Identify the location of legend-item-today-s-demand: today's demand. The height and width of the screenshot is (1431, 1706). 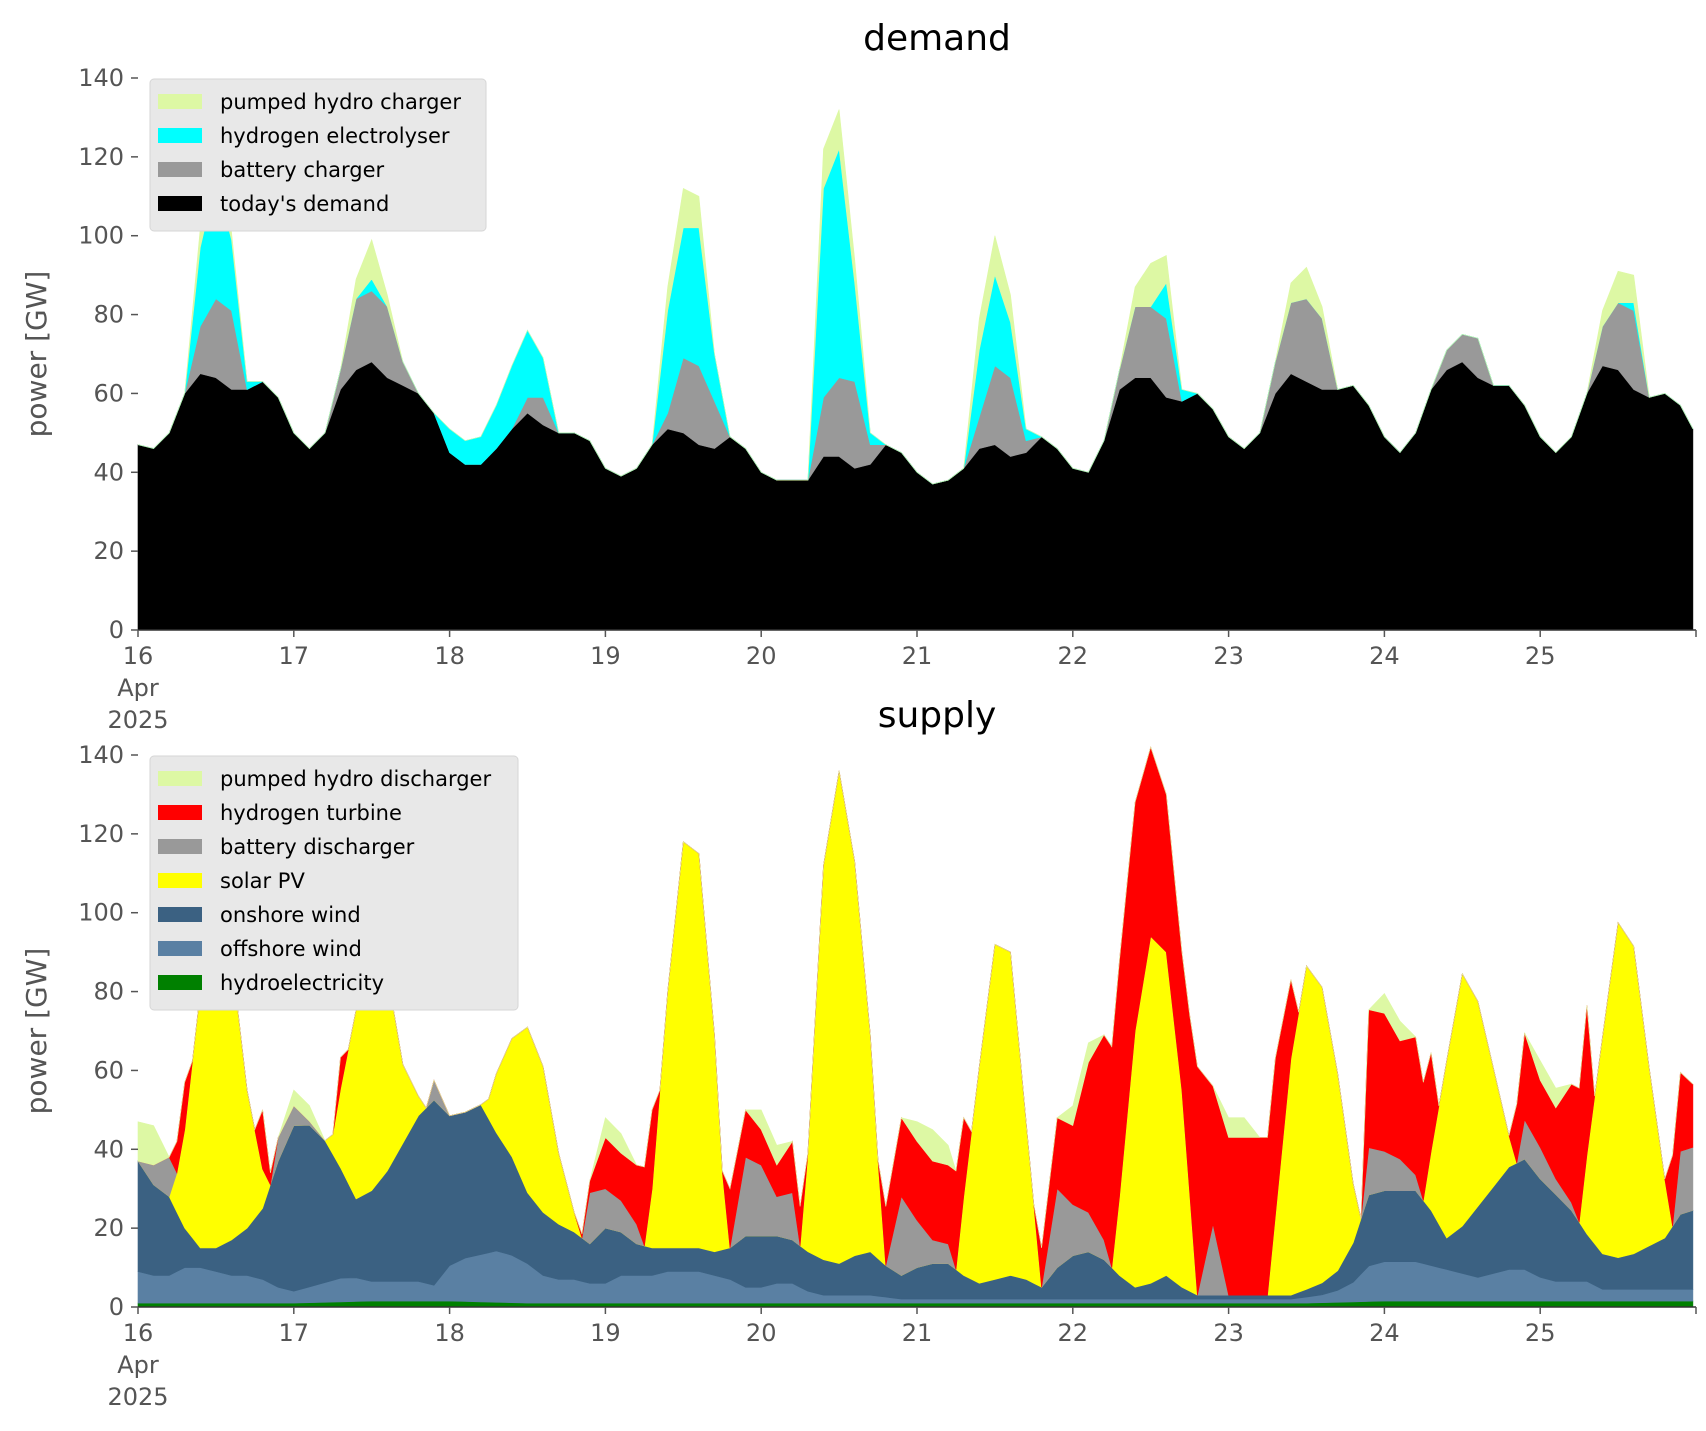
(273, 204).